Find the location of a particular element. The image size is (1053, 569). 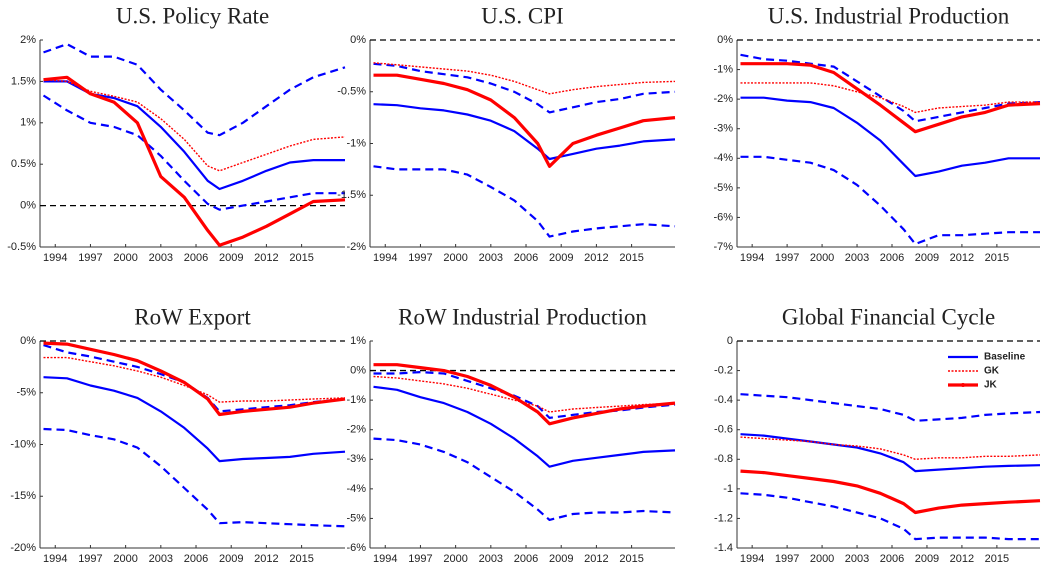

y-tick-label: -20% is located at coordinates (23, 548).